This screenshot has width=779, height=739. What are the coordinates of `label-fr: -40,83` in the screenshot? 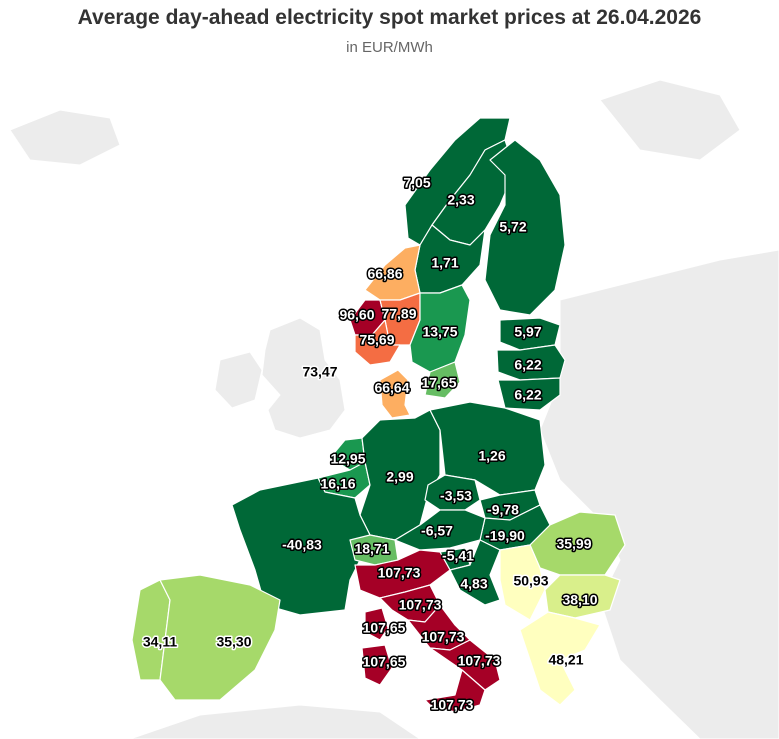 It's located at (302, 545).